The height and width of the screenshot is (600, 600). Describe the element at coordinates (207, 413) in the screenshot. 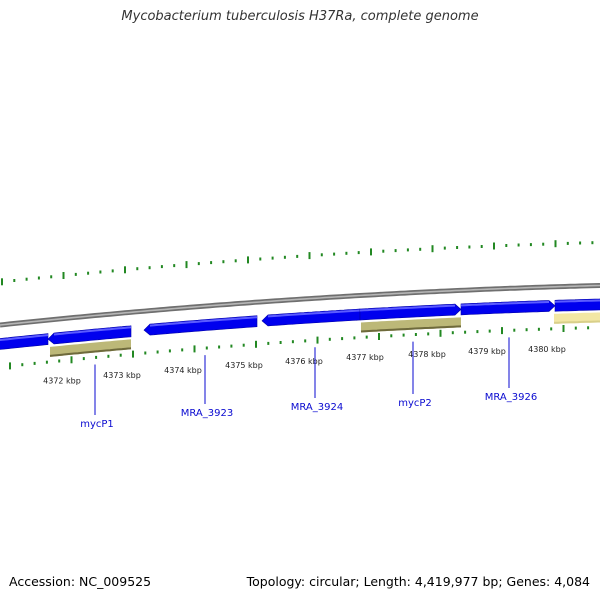

I see `gene-label: MRA_3923` at that location.